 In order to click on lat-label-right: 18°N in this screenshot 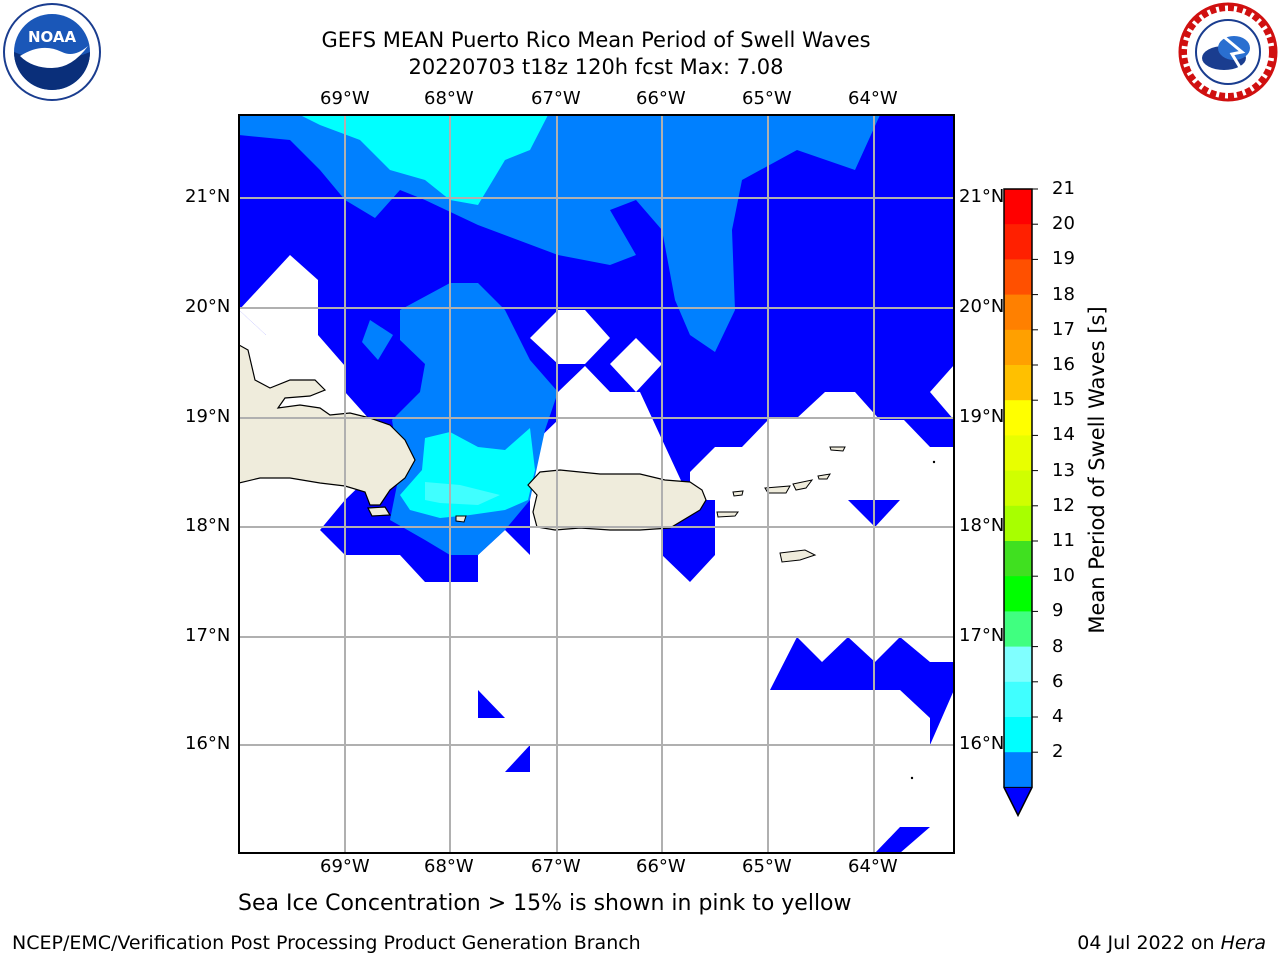, I will do `click(982, 525)`.